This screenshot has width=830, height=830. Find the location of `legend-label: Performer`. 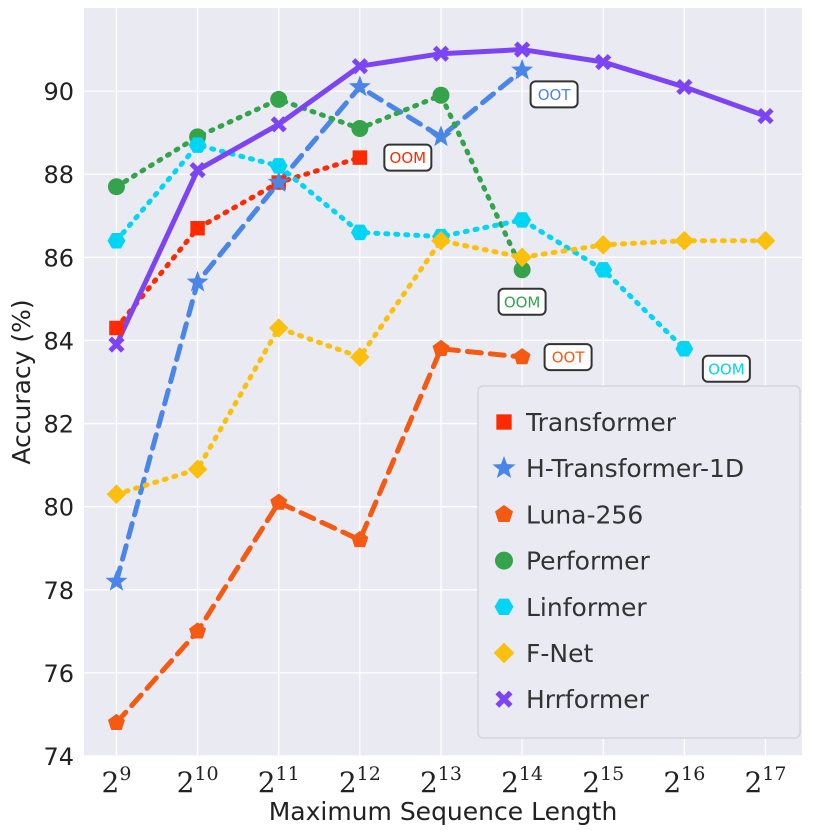

legend-label: Performer is located at coordinates (588, 561).